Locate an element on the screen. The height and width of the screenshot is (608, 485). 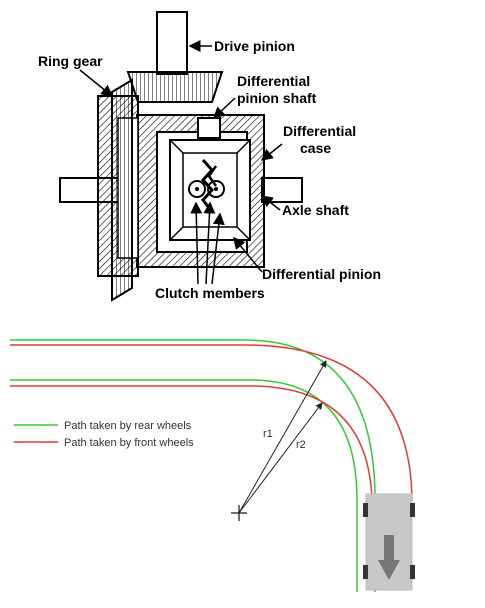
direction-arrow-icon is located at coordinates (389, 557).